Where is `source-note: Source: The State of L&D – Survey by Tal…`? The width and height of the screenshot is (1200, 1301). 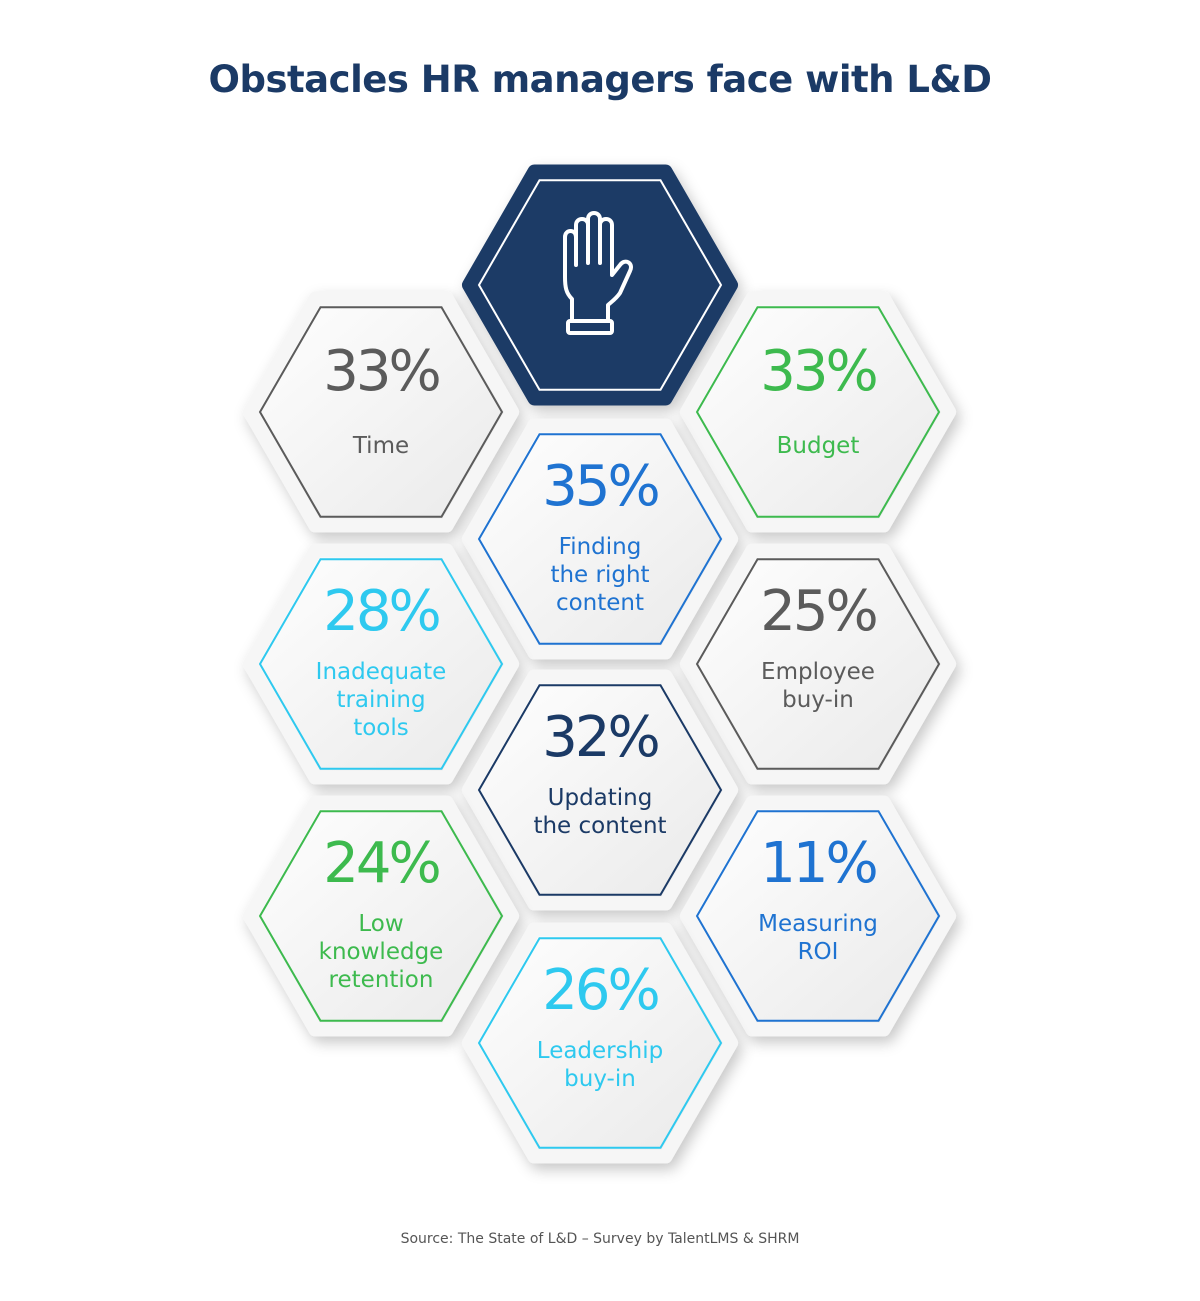 source-note: Source: The State of L&D – Survey by Tal… is located at coordinates (600, 1239).